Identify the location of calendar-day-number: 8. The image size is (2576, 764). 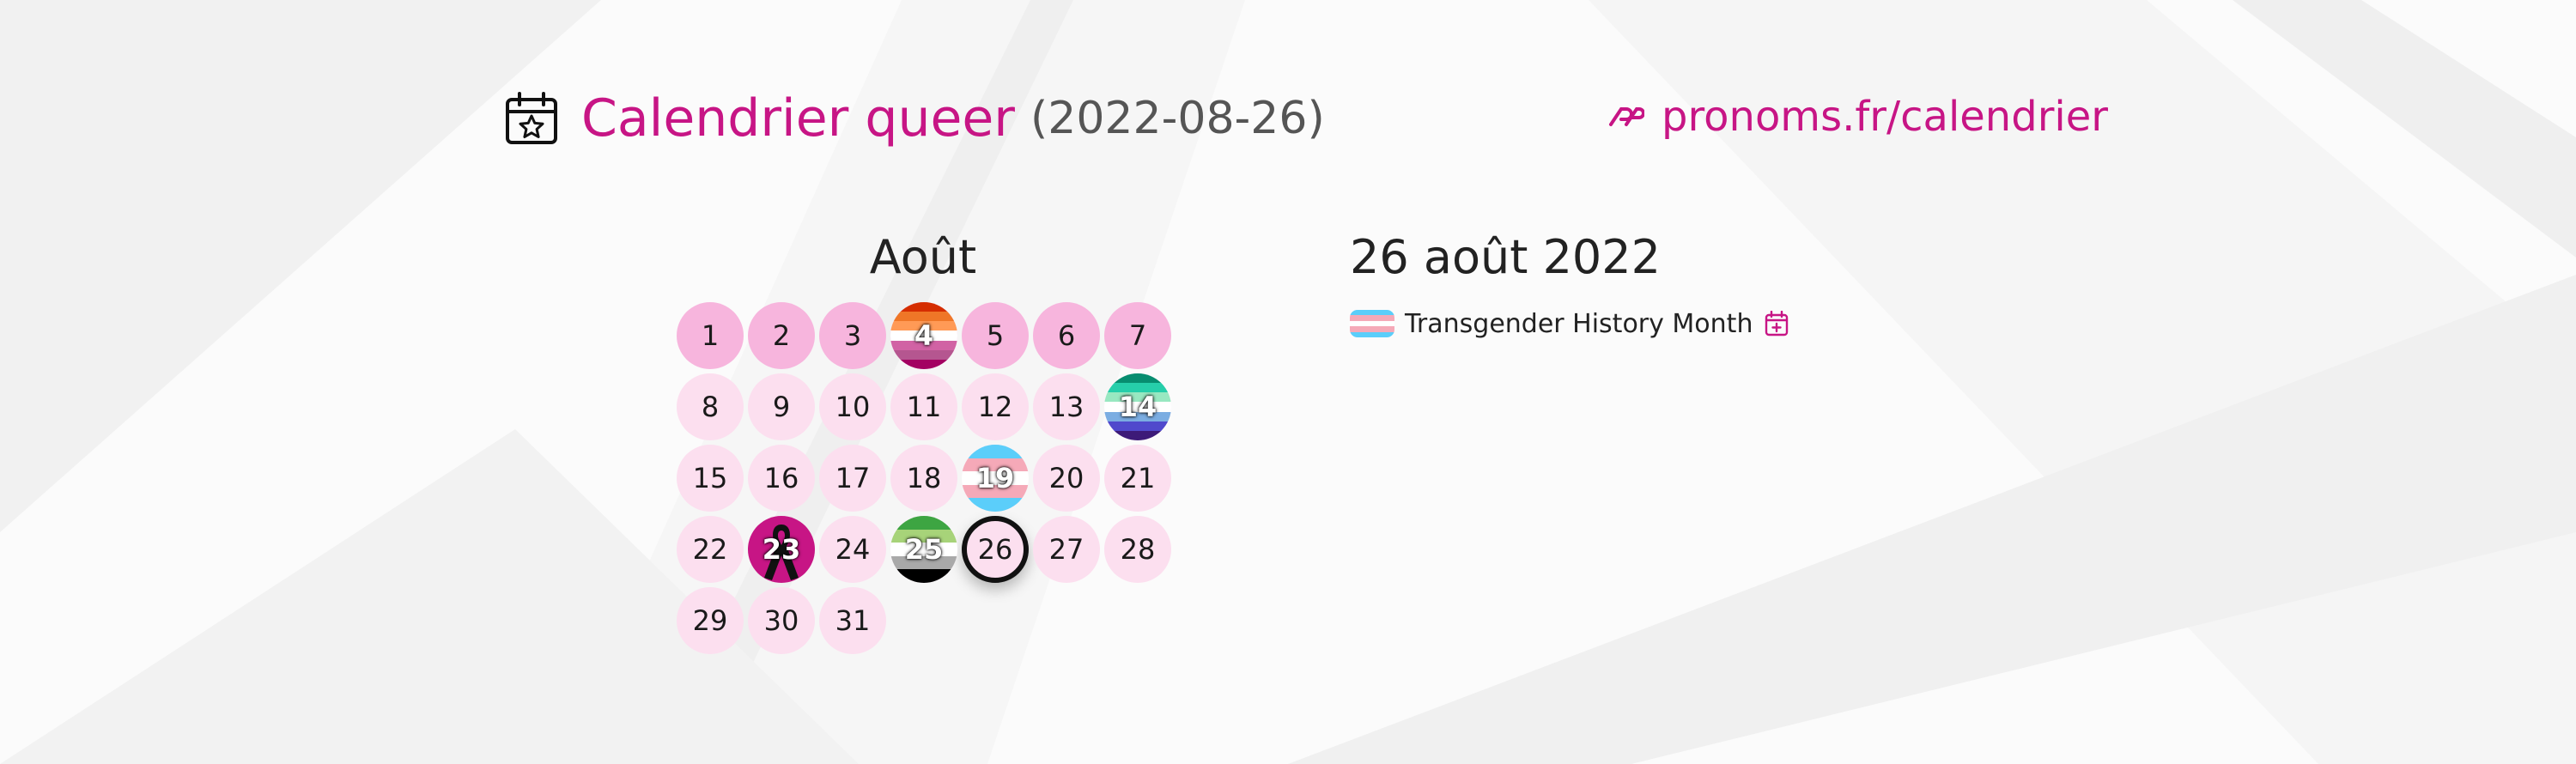
(711, 407).